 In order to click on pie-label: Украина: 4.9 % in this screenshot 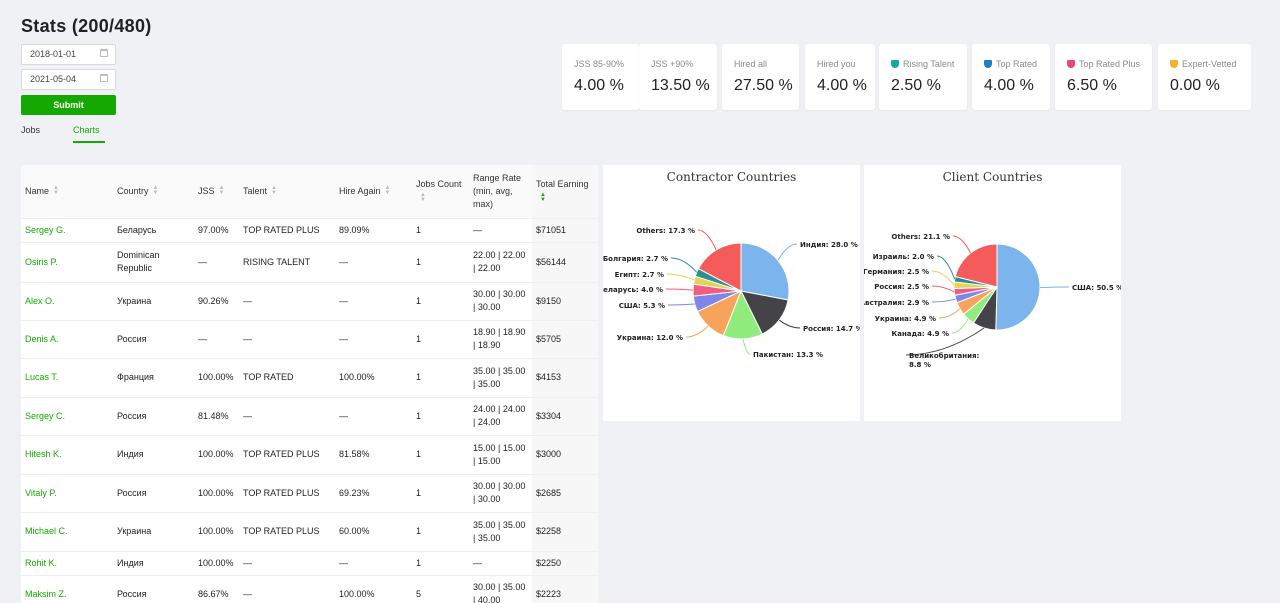, I will do `click(905, 319)`.